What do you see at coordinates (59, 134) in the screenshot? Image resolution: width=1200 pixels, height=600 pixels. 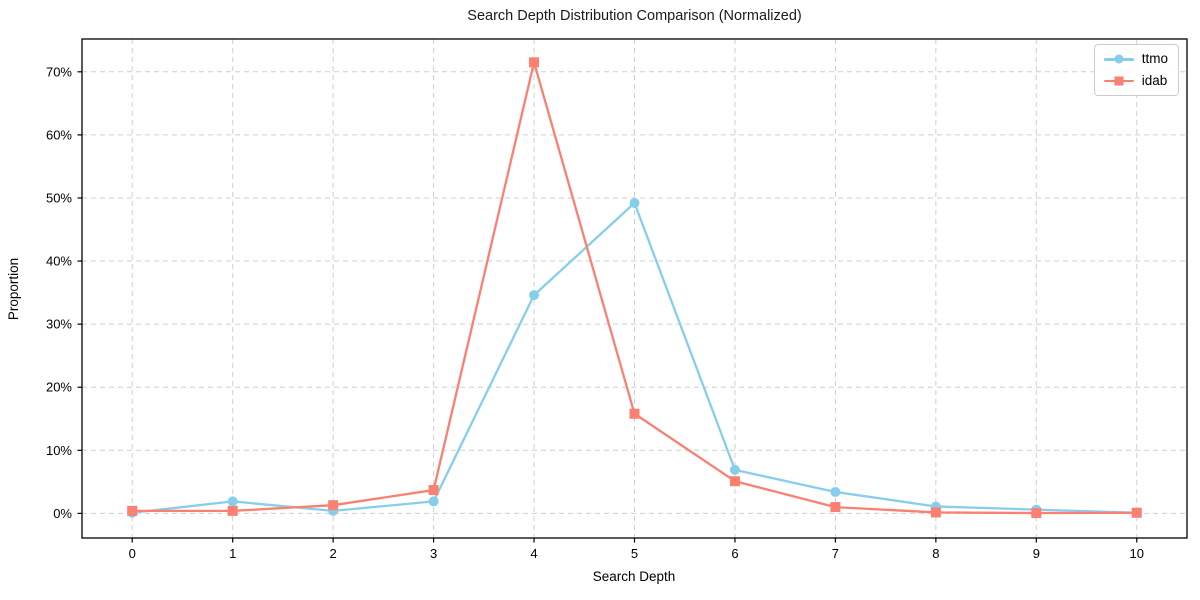 I see `y-tick-label: 60%` at bounding box center [59, 134].